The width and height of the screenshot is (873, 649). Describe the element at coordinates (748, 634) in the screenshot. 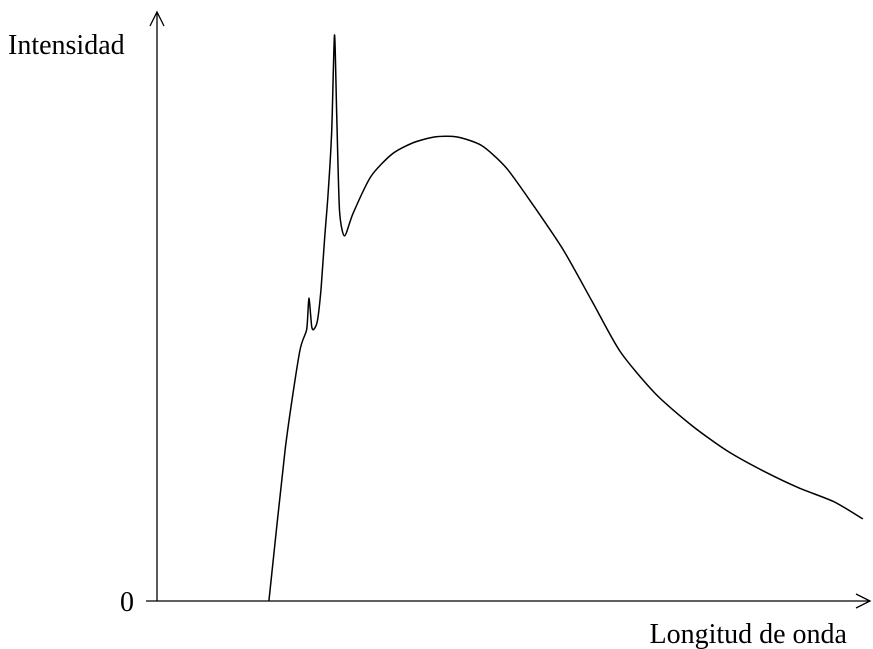

I see `x-axis-label: Longitud de onda` at that location.